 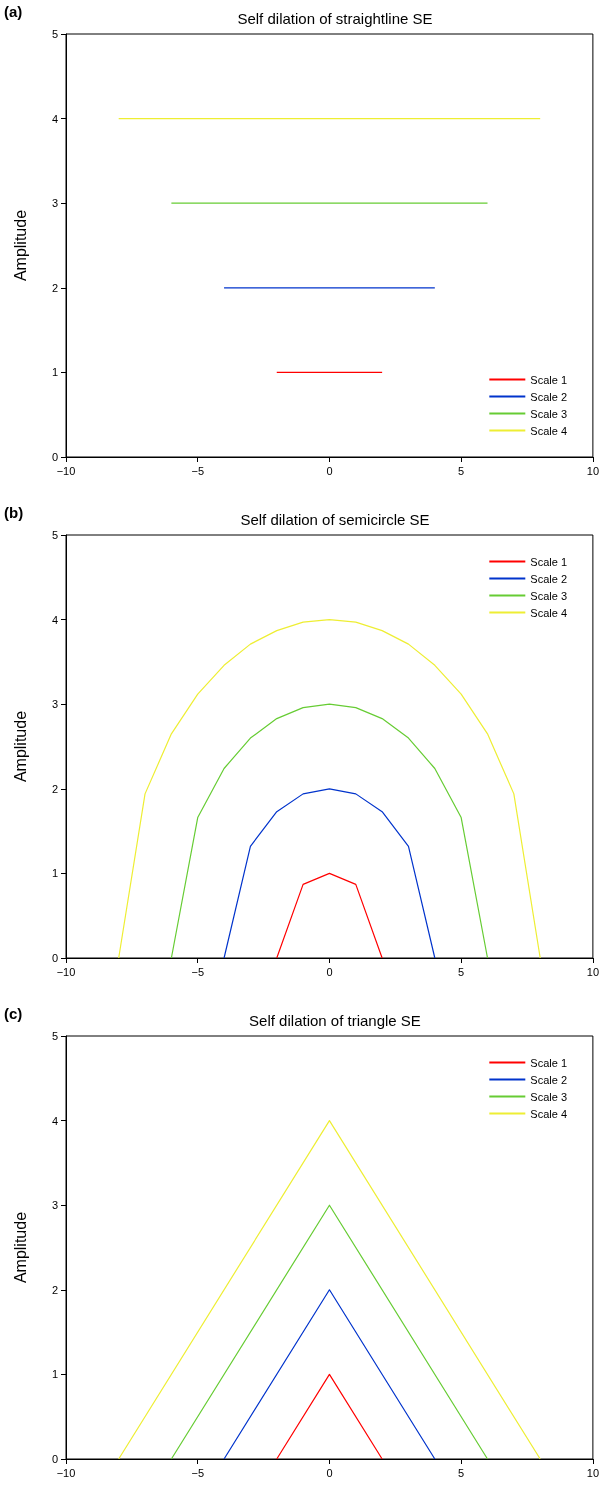 What do you see at coordinates (335, 519) in the screenshot?
I see `chart-title: Self dilation of semicircle SE` at bounding box center [335, 519].